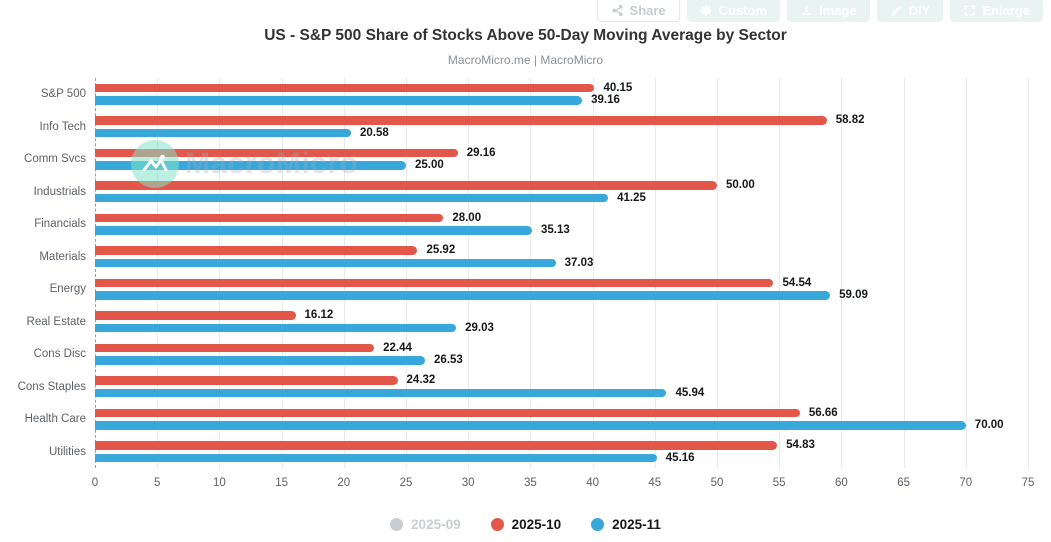 This screenshot has width=1051, height=542. Describe the element at coordinates (538, 452) in the screenshot. I see `sector-row: Utilities 54.83 45.16` at that location.